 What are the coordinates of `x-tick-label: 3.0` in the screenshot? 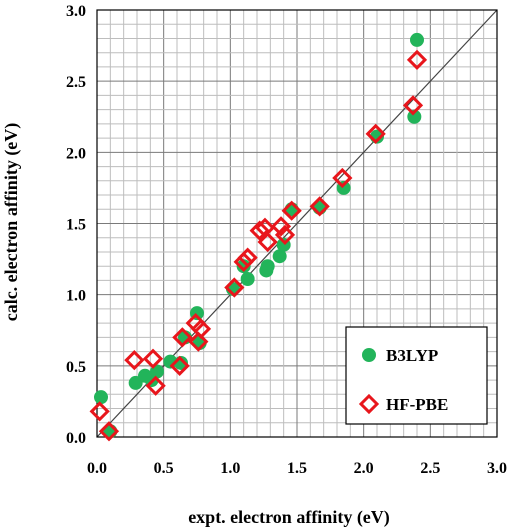 It's located at (497, 468).